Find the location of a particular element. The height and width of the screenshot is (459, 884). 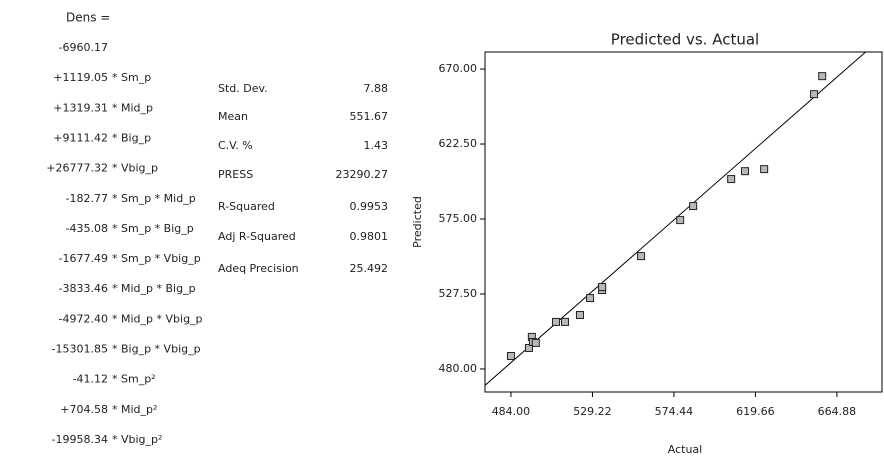

coefficient: -182.77 is located at coordinates (87, 198).